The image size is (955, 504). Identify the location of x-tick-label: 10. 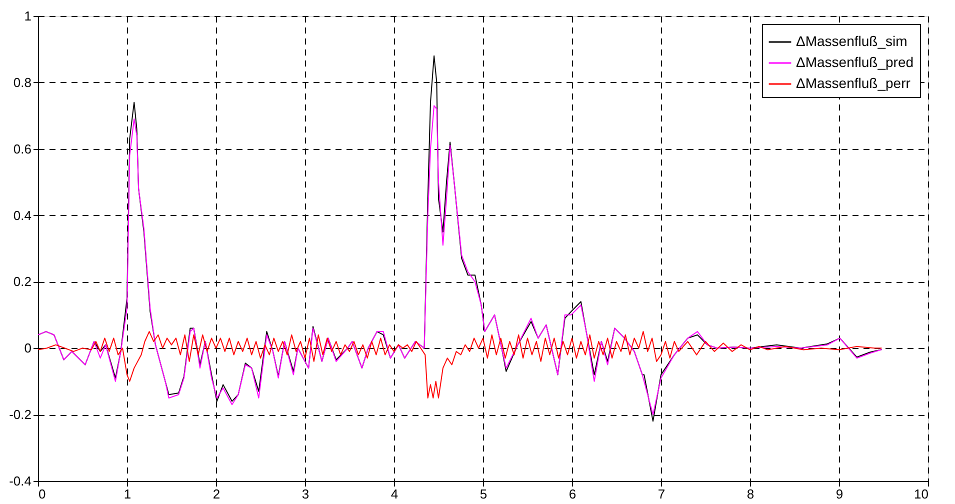
(921, 494).